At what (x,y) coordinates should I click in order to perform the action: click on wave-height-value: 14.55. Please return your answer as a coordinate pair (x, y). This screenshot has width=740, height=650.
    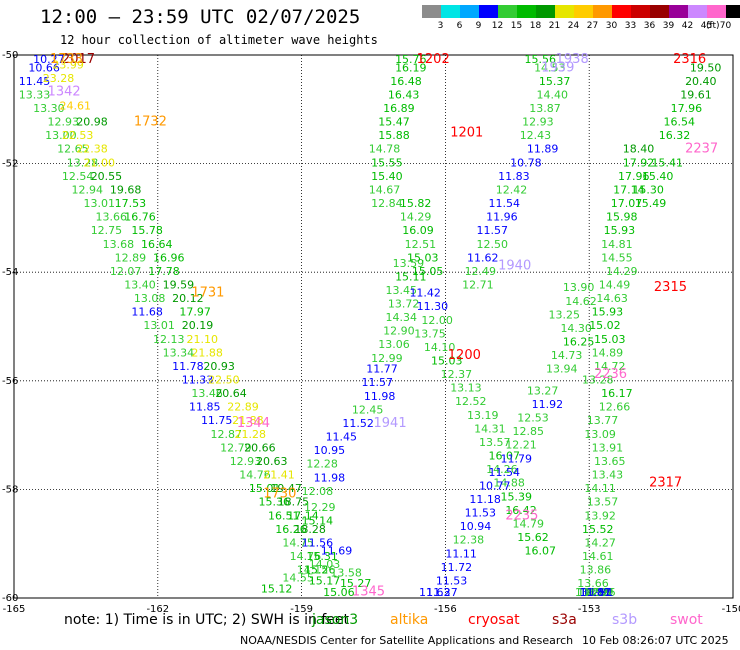
    Looking at the image, I should click on (617, 257).